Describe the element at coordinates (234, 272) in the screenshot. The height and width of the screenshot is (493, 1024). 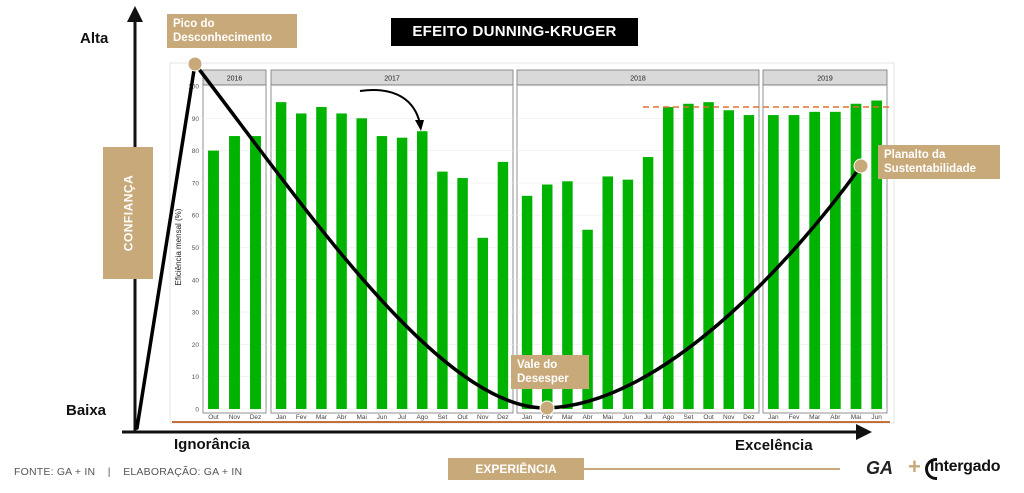
I see `bar-2016-Nov` at that location.